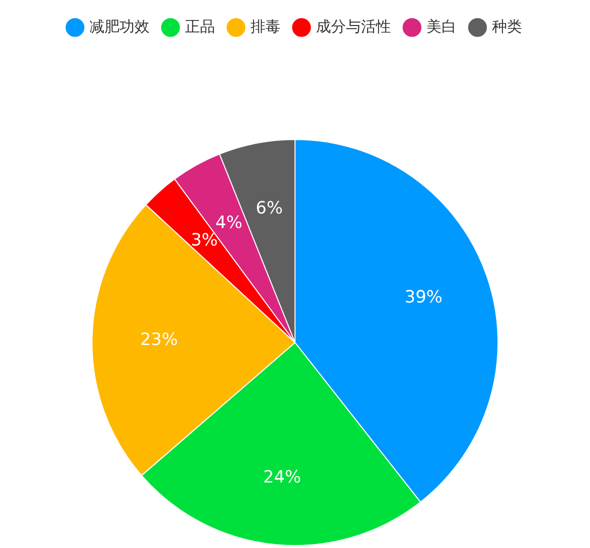 This screenshot has width=590, height=548. I want to click on legend-label: 排毒, so click(265, 26).